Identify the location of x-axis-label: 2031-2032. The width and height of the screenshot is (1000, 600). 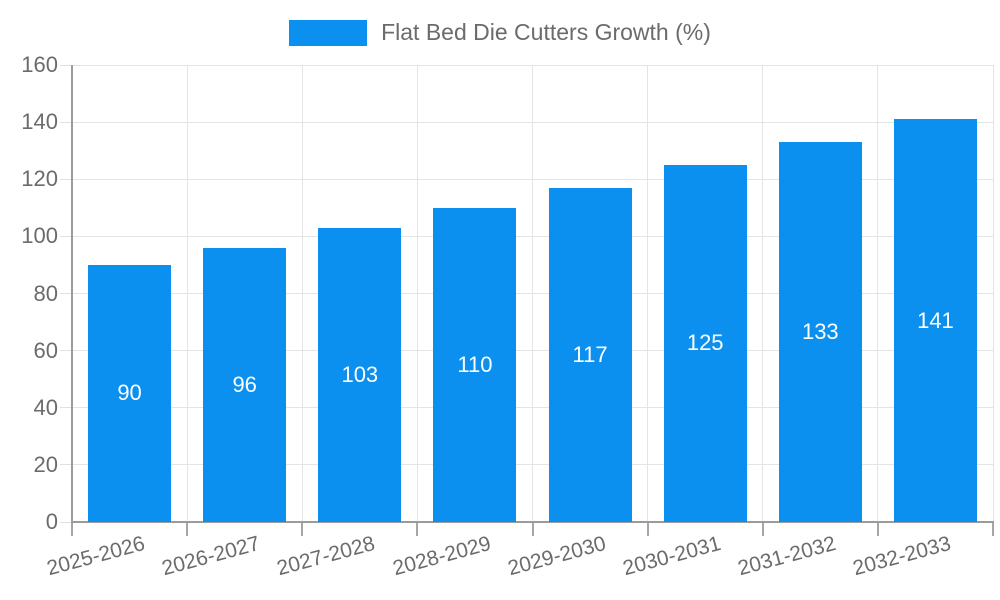
(787, 556).